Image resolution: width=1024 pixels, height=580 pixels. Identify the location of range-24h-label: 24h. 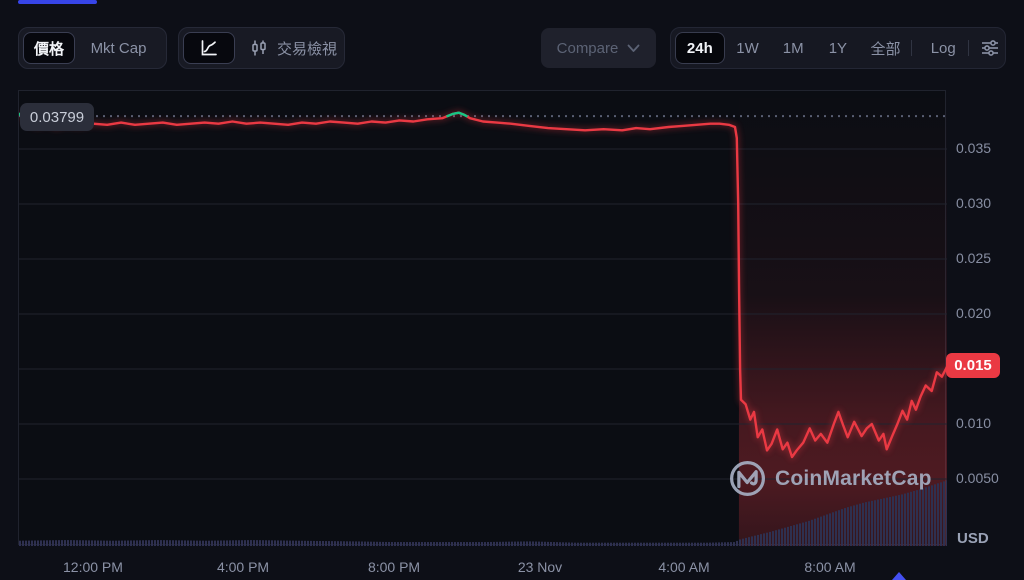
(699, 48).